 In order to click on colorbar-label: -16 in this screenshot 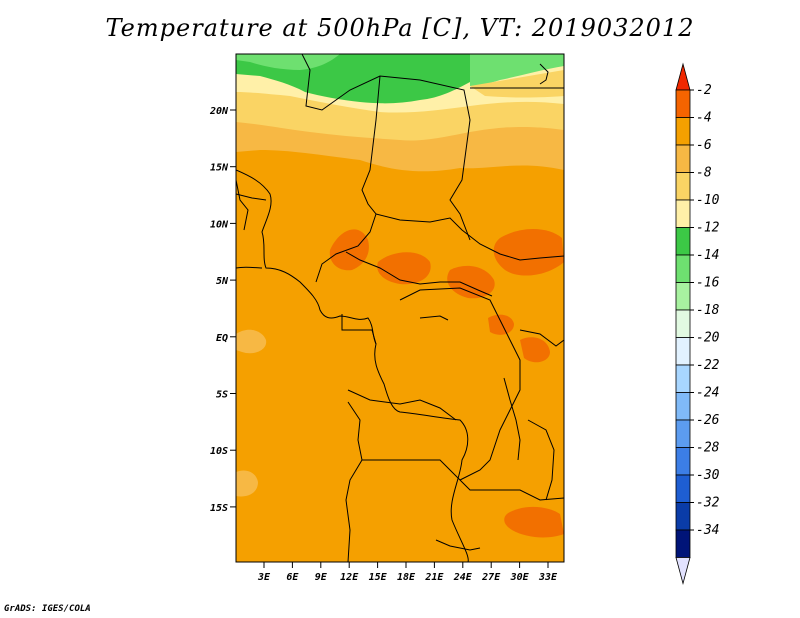, I will do `click(708, 283)`.